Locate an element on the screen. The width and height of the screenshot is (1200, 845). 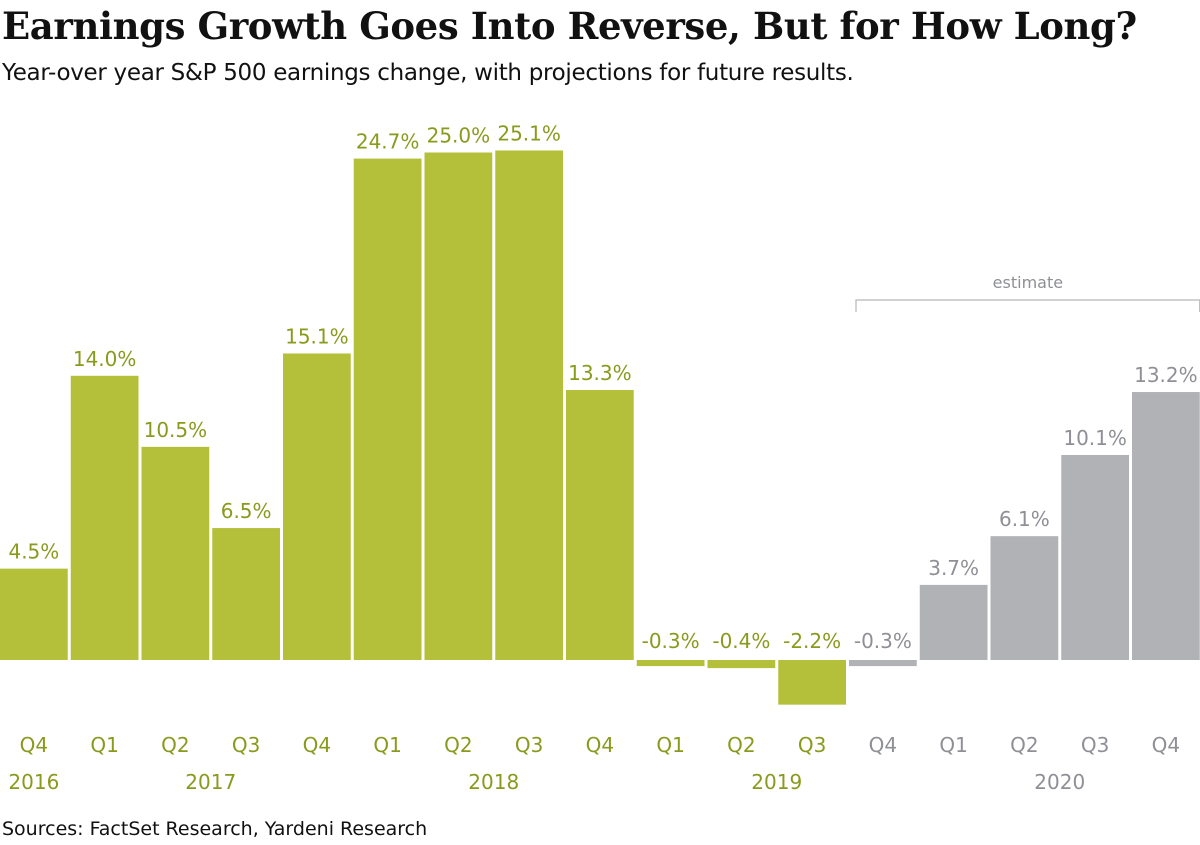
bar-value-label: 25.0% is located at coordinates (459, 136).